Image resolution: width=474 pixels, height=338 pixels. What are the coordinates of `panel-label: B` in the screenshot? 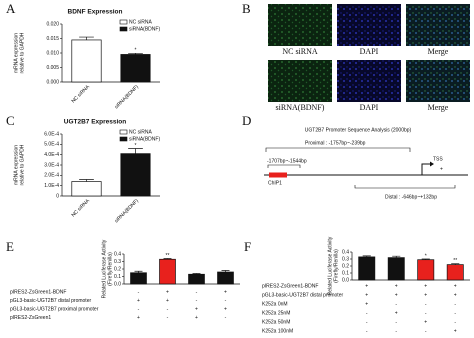 It's located at (246, 8).